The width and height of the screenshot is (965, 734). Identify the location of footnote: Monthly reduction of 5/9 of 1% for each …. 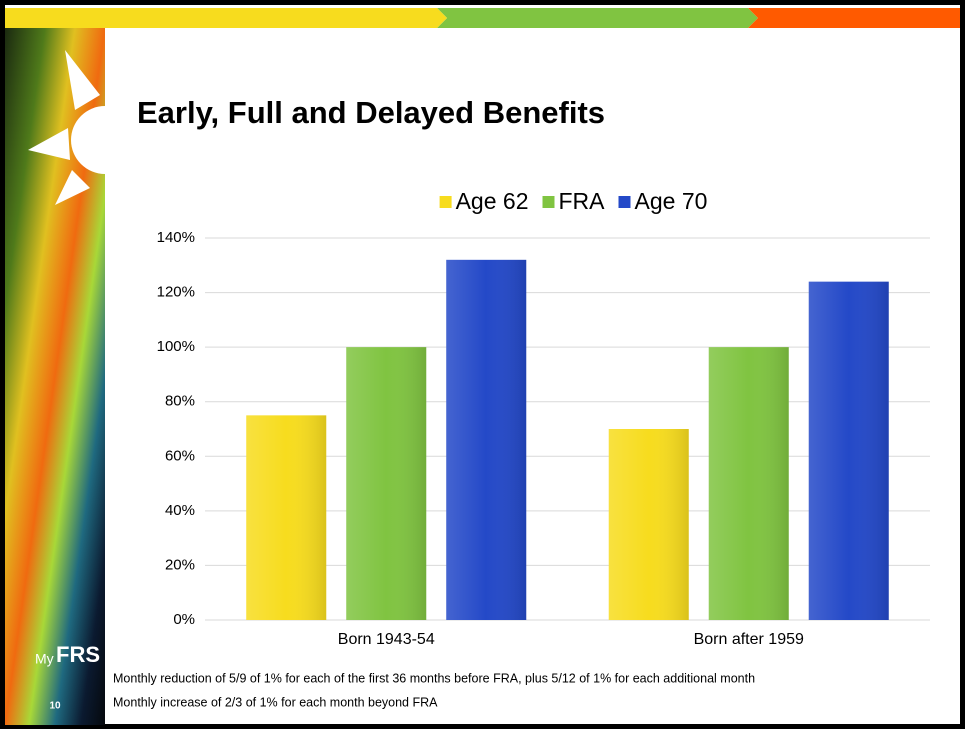
(434, 678).